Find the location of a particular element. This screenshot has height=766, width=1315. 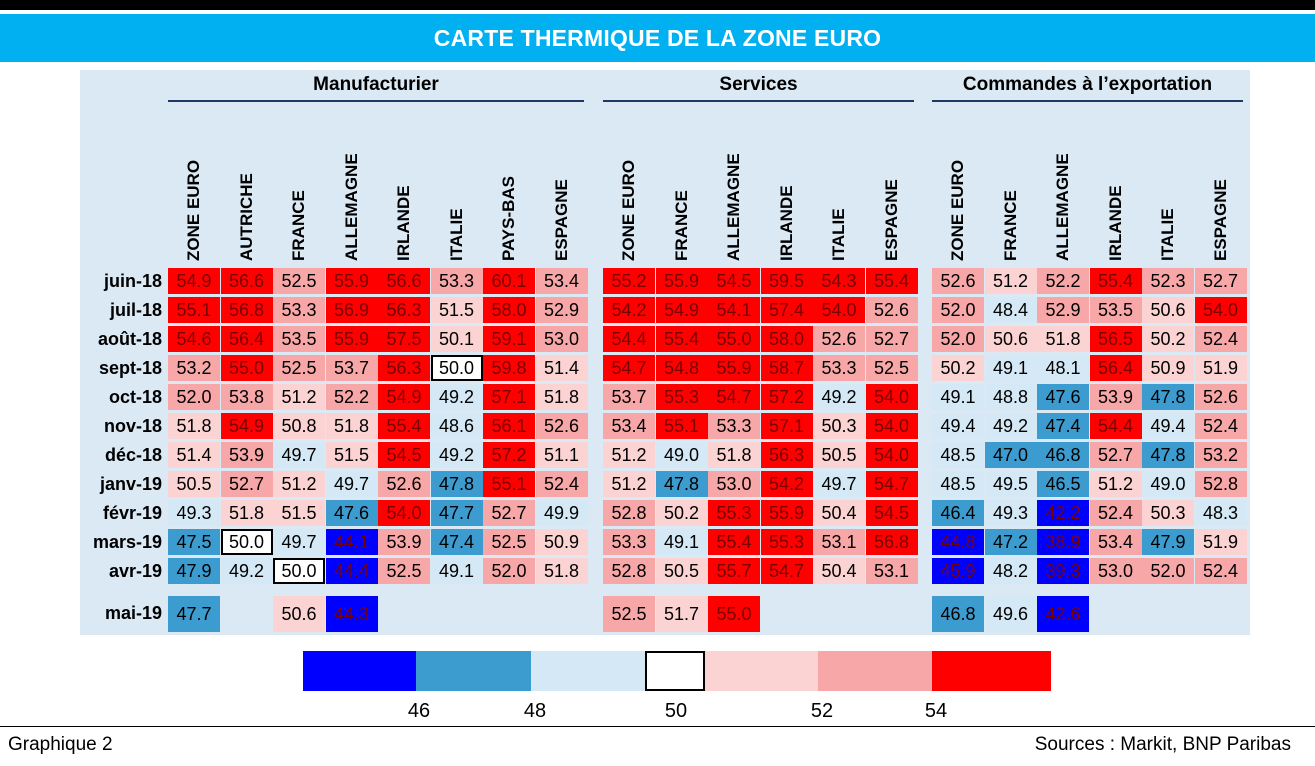

legend-tick-label: 54 is located at coordinates (936, 711).